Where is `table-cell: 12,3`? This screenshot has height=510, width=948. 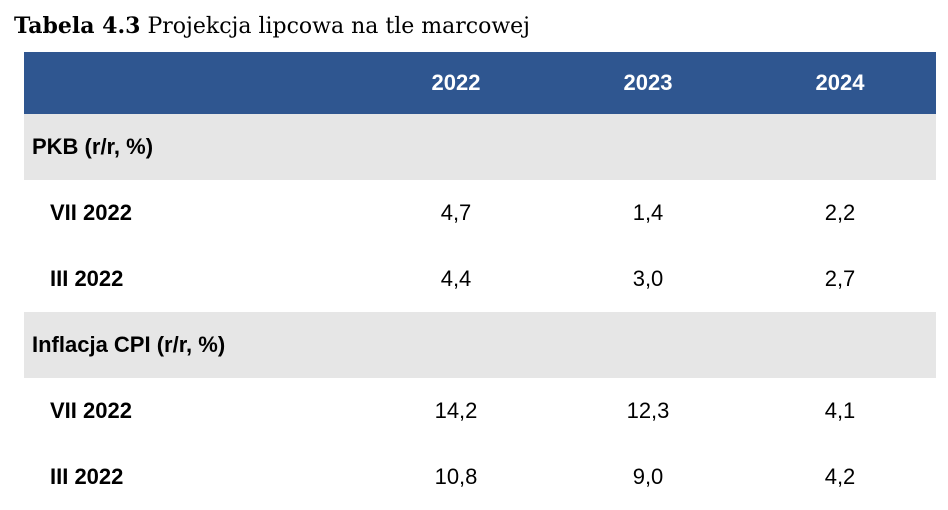
table-cell: 12,3 is located at coordinates (648, 410).